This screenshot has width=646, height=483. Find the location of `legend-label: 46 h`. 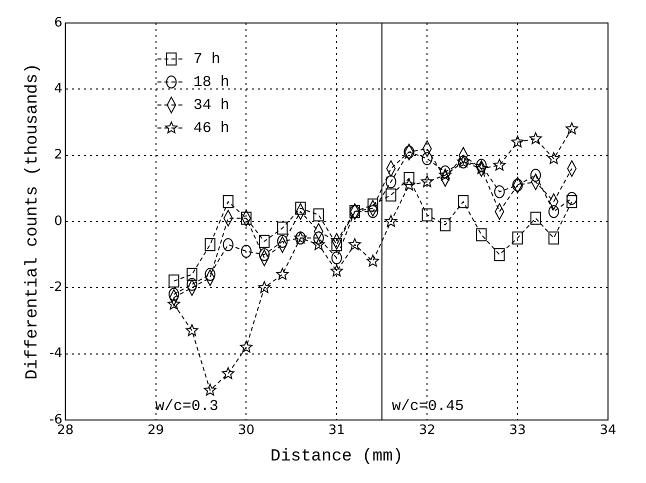

legend-label: 46 h is located at coordinates (211, 128).